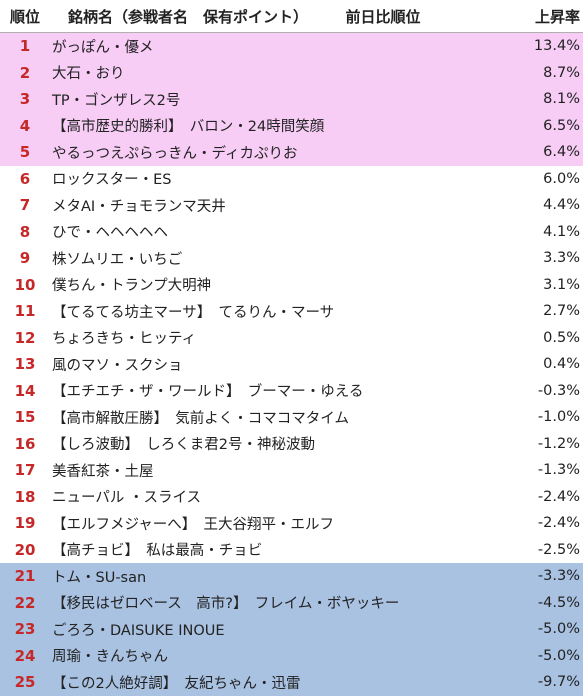 This screenshot has height=696, width=583. Describe the element at coordinates (157, 551) in the screenshot. I see `row-name: 【高チョビ】 私は最高・チョビ` at that location.